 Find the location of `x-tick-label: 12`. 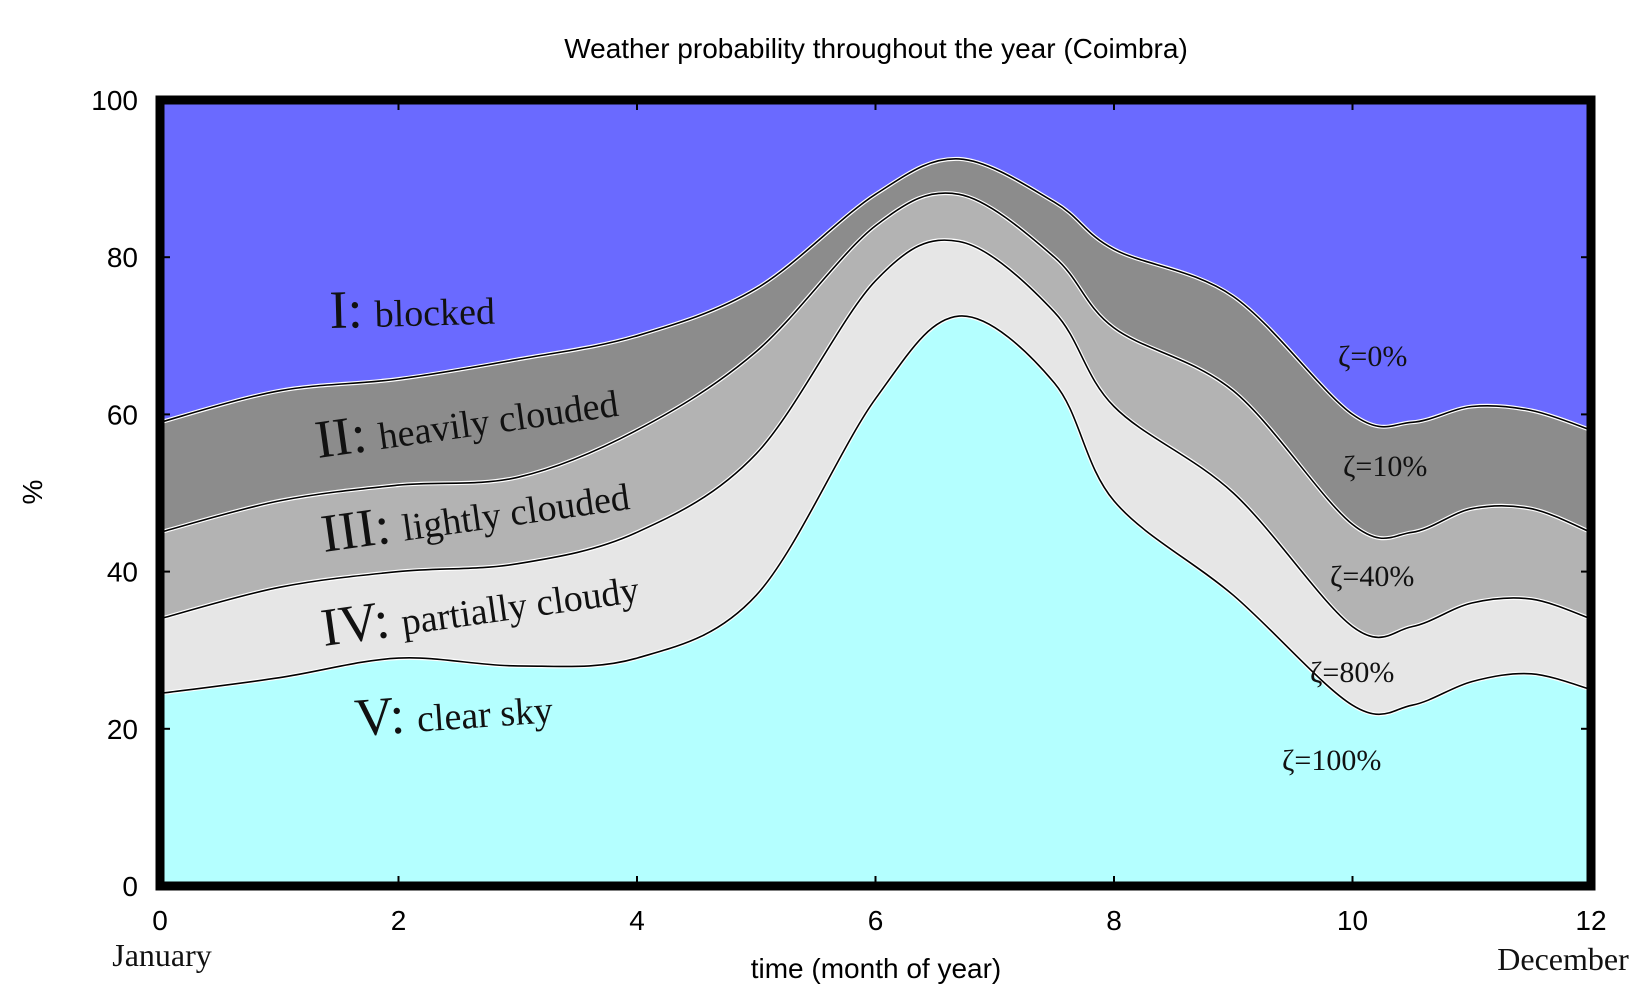

x-tick-label: 12 is located at coordinates (1590, 920).